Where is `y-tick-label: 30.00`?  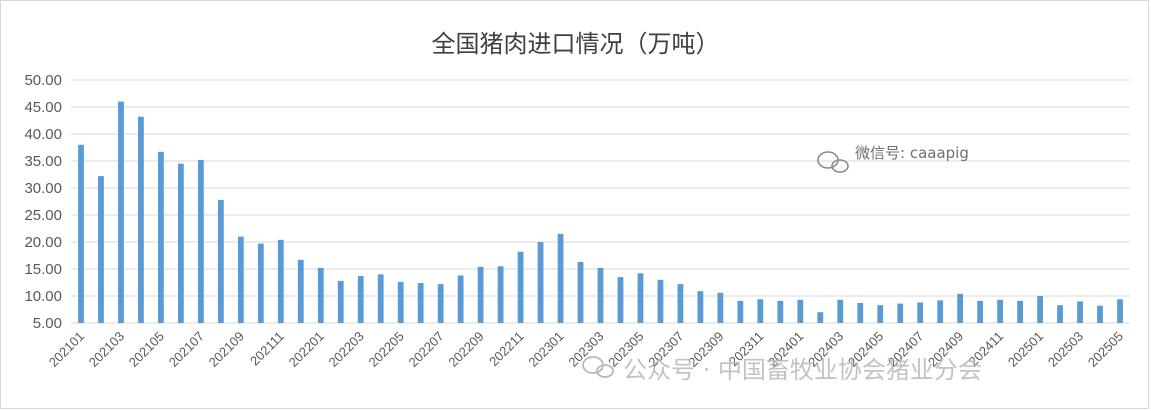
y-tick-label: 30.00 is located at coordinates (43, 188).